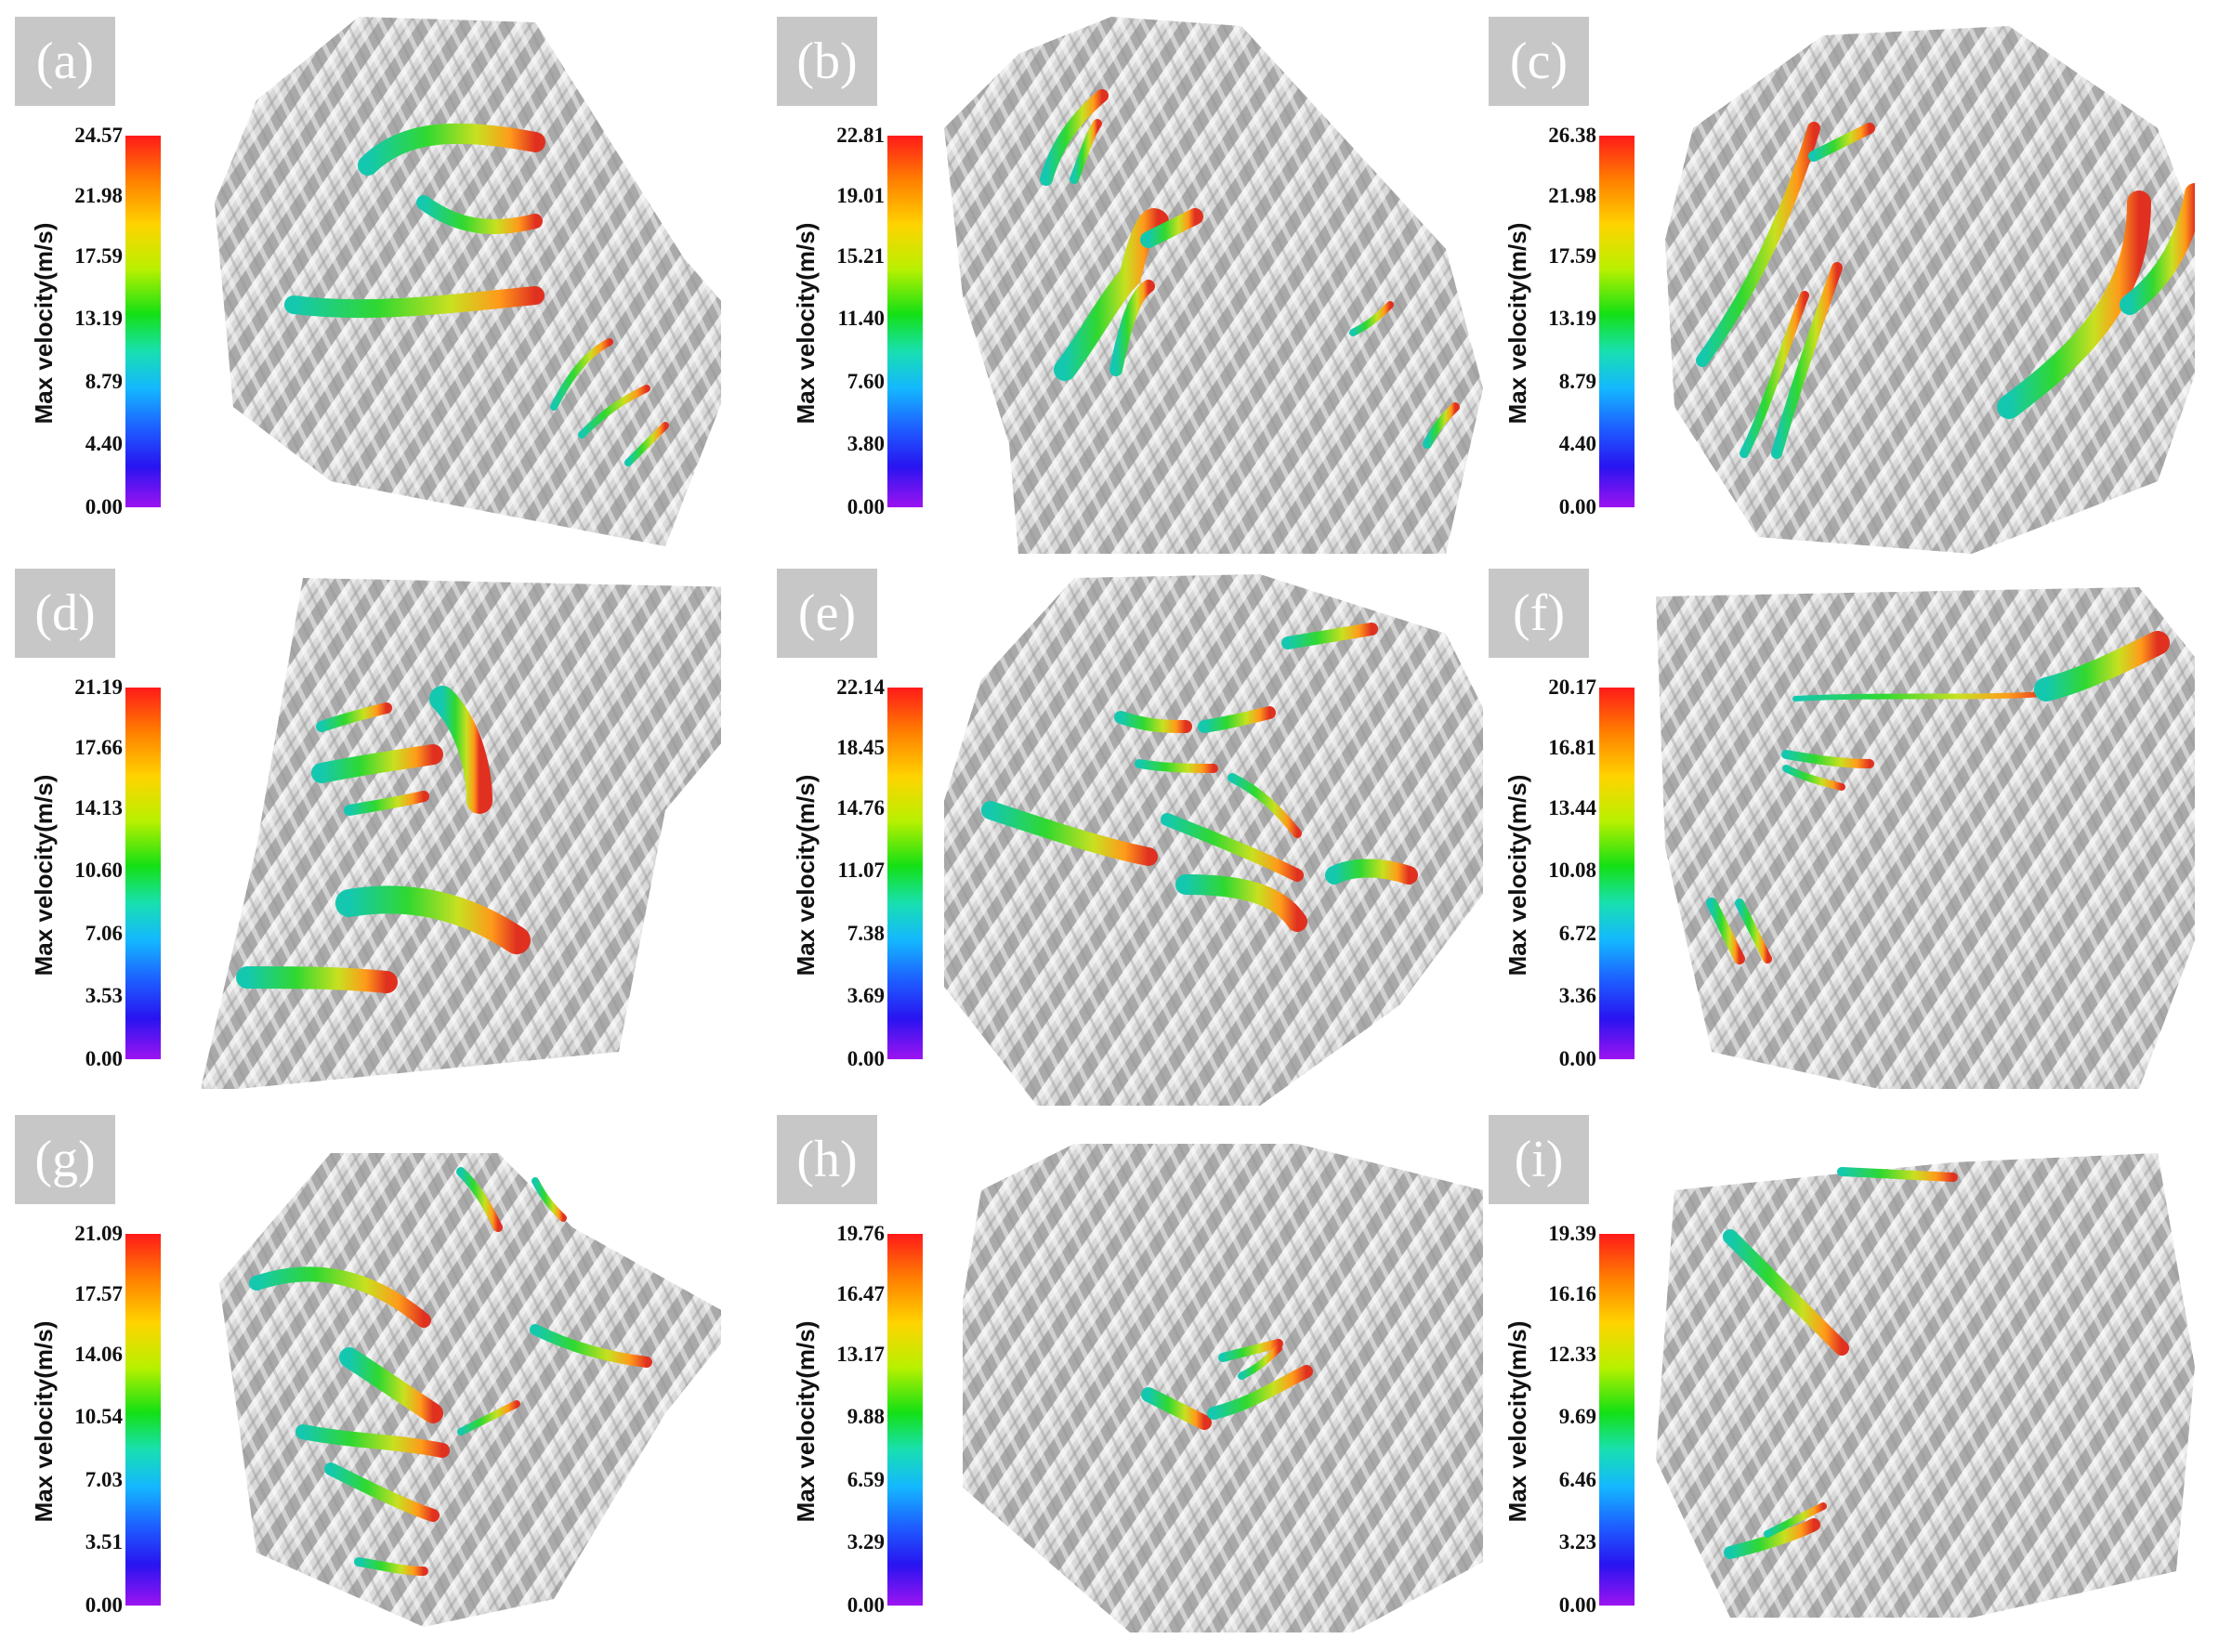  What do you see at coordinates (104, 1542) in the screenshot?
I see `tick-label: 3.51` at bounding box center [104, 1542].